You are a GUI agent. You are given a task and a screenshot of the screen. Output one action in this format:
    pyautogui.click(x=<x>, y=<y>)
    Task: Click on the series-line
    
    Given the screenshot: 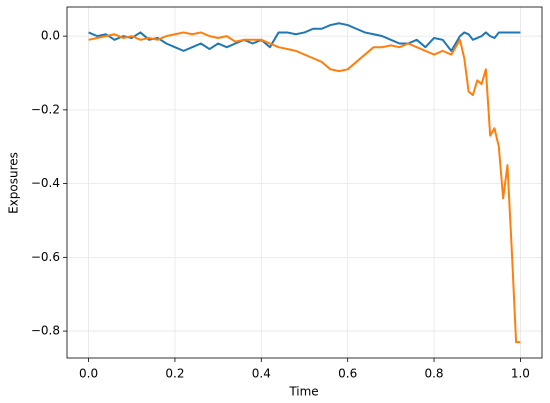 What is the action you would take?
    pyautogui.click(x=304, y=37)
    